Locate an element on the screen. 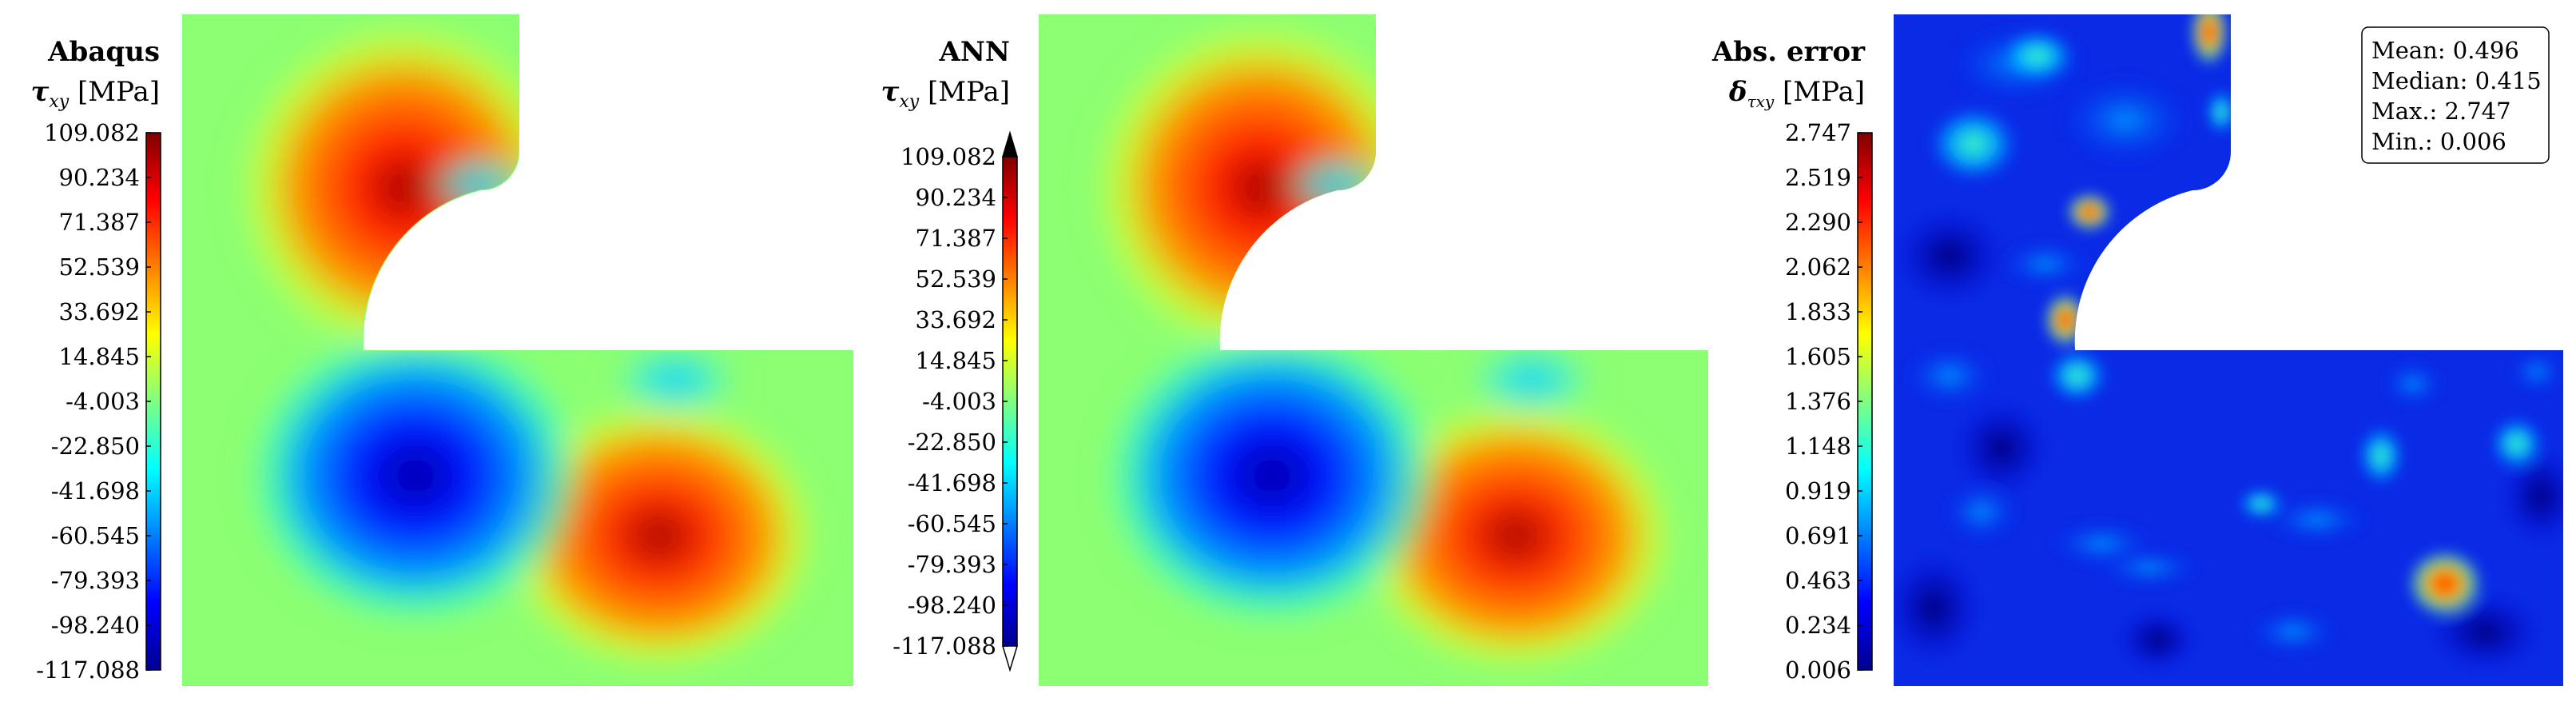  colorbar-tick-label-abaqus: -4.003 is located at coordinates (103, 401).